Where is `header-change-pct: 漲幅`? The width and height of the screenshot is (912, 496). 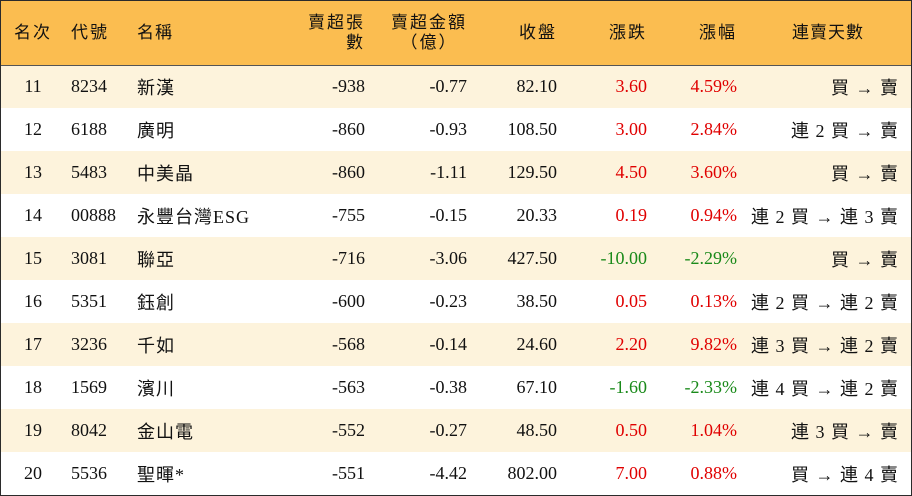 header-change-pct: 漲幅 is located at coordinates (718, 32).